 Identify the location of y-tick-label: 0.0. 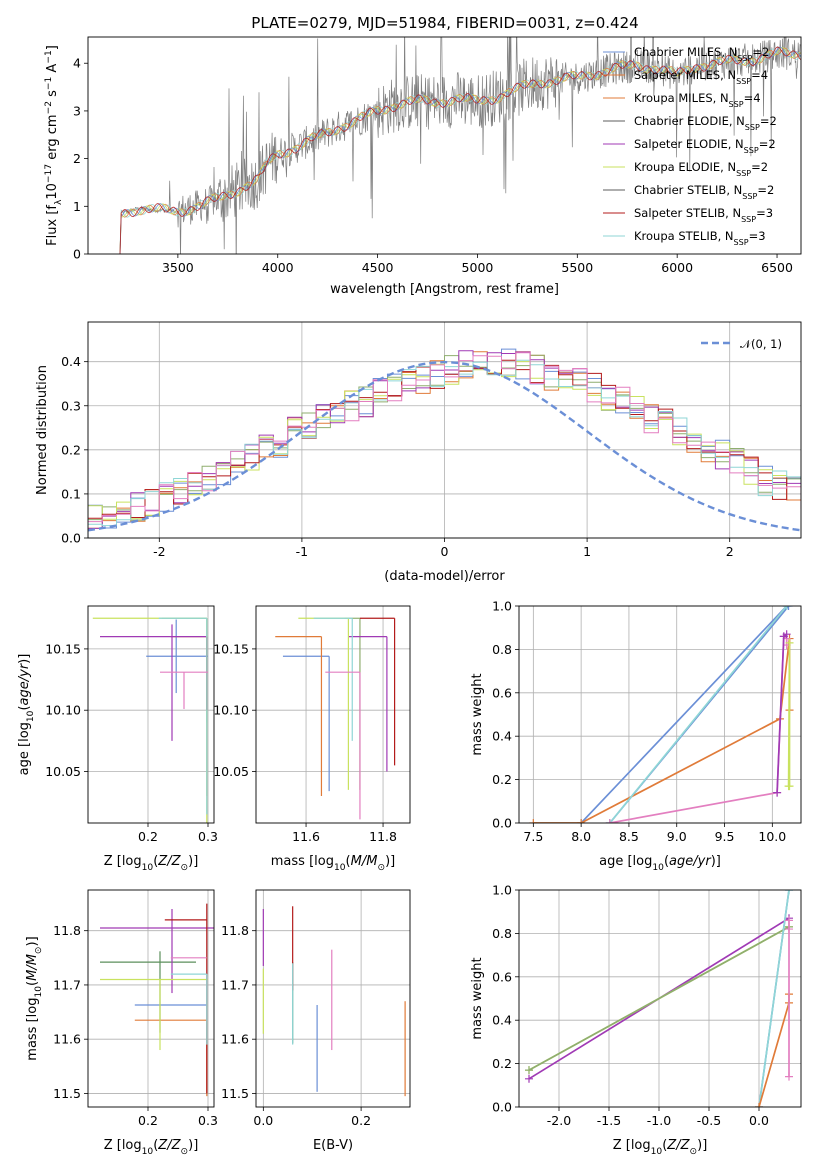
(502, 1107).